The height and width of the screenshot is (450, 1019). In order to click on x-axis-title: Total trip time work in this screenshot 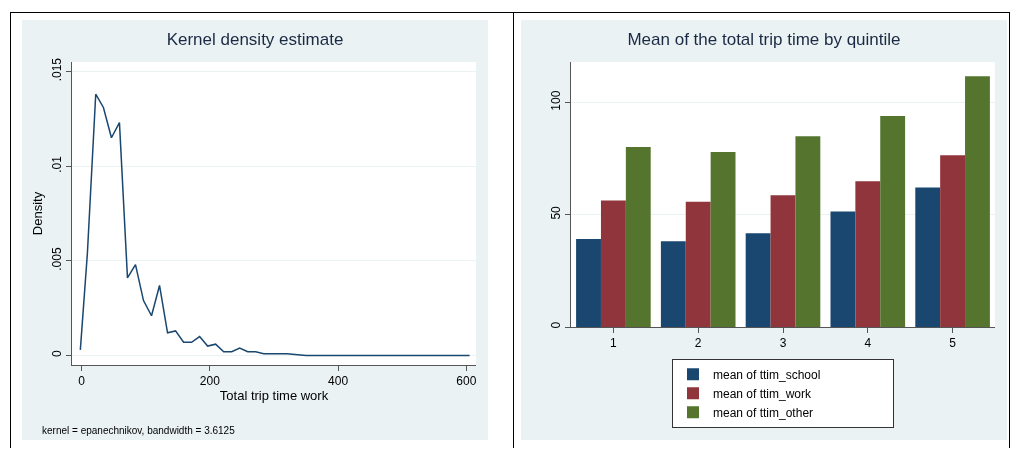, I will do `click(274, 396)`.